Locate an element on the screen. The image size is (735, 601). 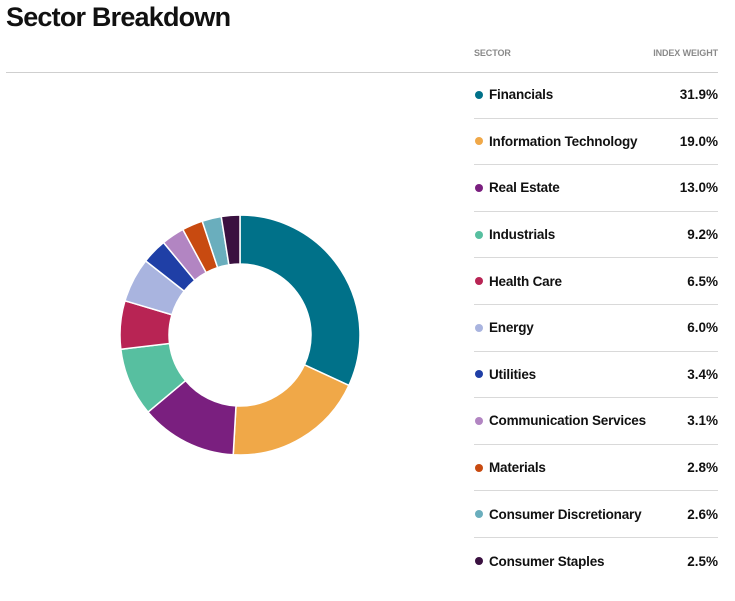
legend-value: 9.2% is located at coordinates (702, 235).